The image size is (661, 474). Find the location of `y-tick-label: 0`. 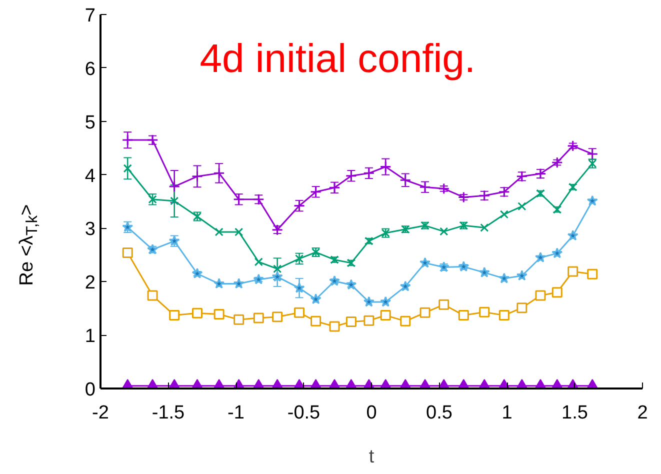

y-tick-label: 0 is located at coordinates (90, 390).